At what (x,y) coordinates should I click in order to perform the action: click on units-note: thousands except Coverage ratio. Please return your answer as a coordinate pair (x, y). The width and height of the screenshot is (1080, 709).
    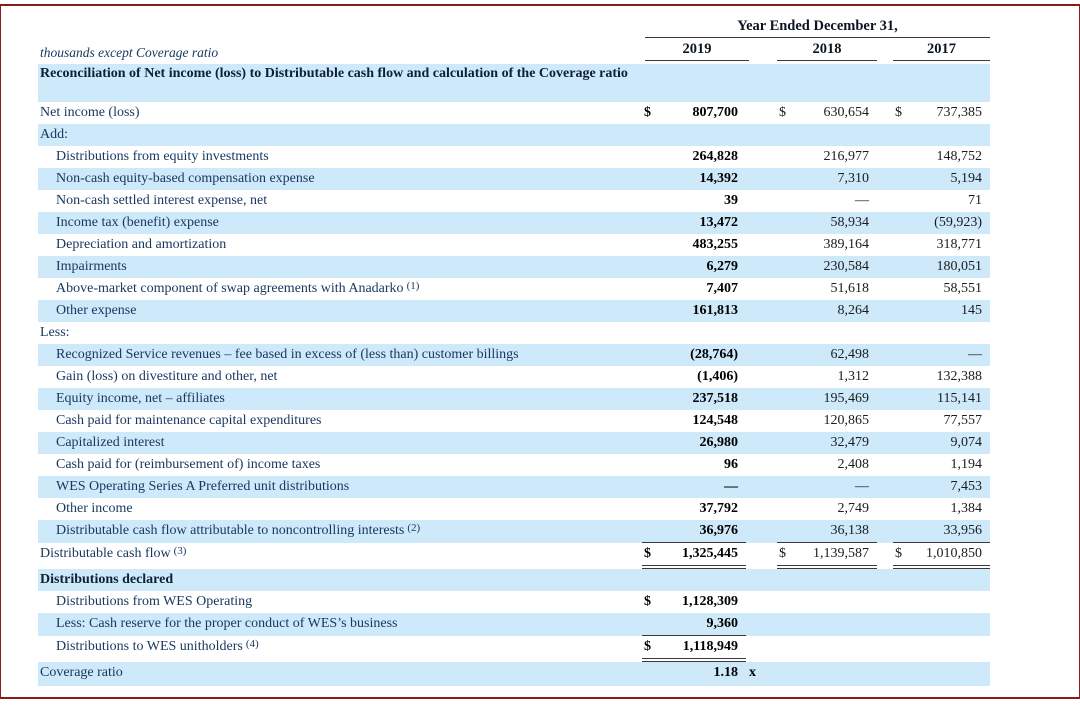
    Looking at the image, I should click on (129, 52).